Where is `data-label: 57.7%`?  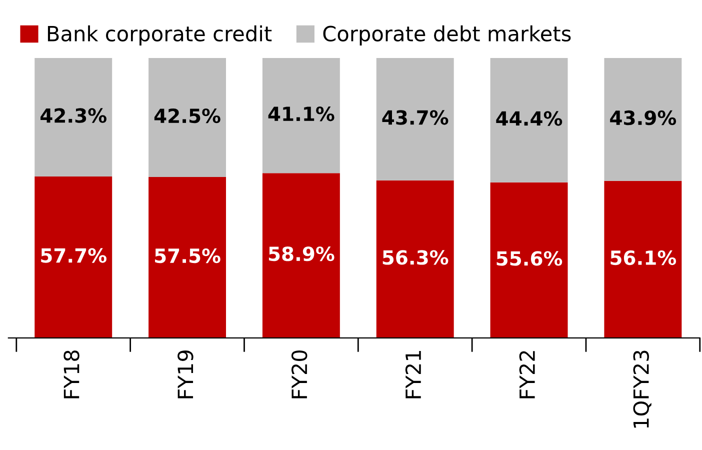
data-label: 57.7% is located at coordinates (73, 255).